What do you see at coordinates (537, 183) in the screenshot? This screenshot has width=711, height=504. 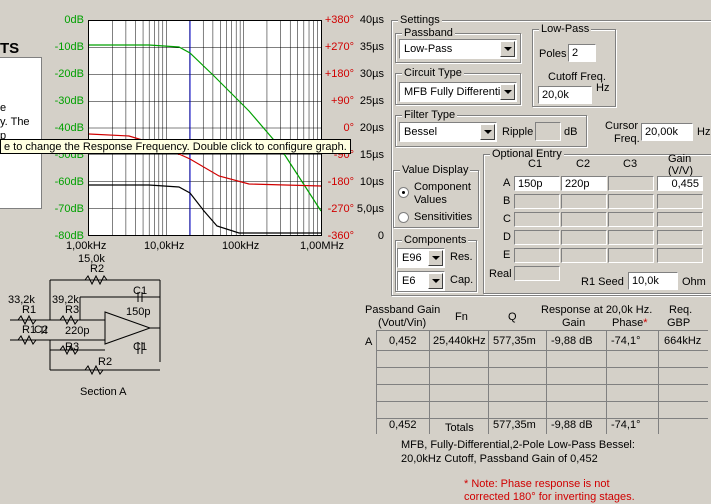 I see `opt-cell: 150p` at bounding box center [537, 183].